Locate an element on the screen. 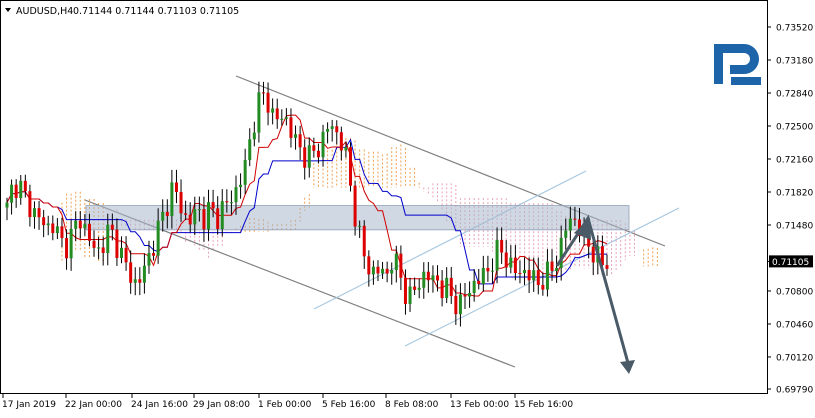 The height and width of the screenshot is (418, 815). last-price-label: 0.71105 is located at coordinates (790, 263).